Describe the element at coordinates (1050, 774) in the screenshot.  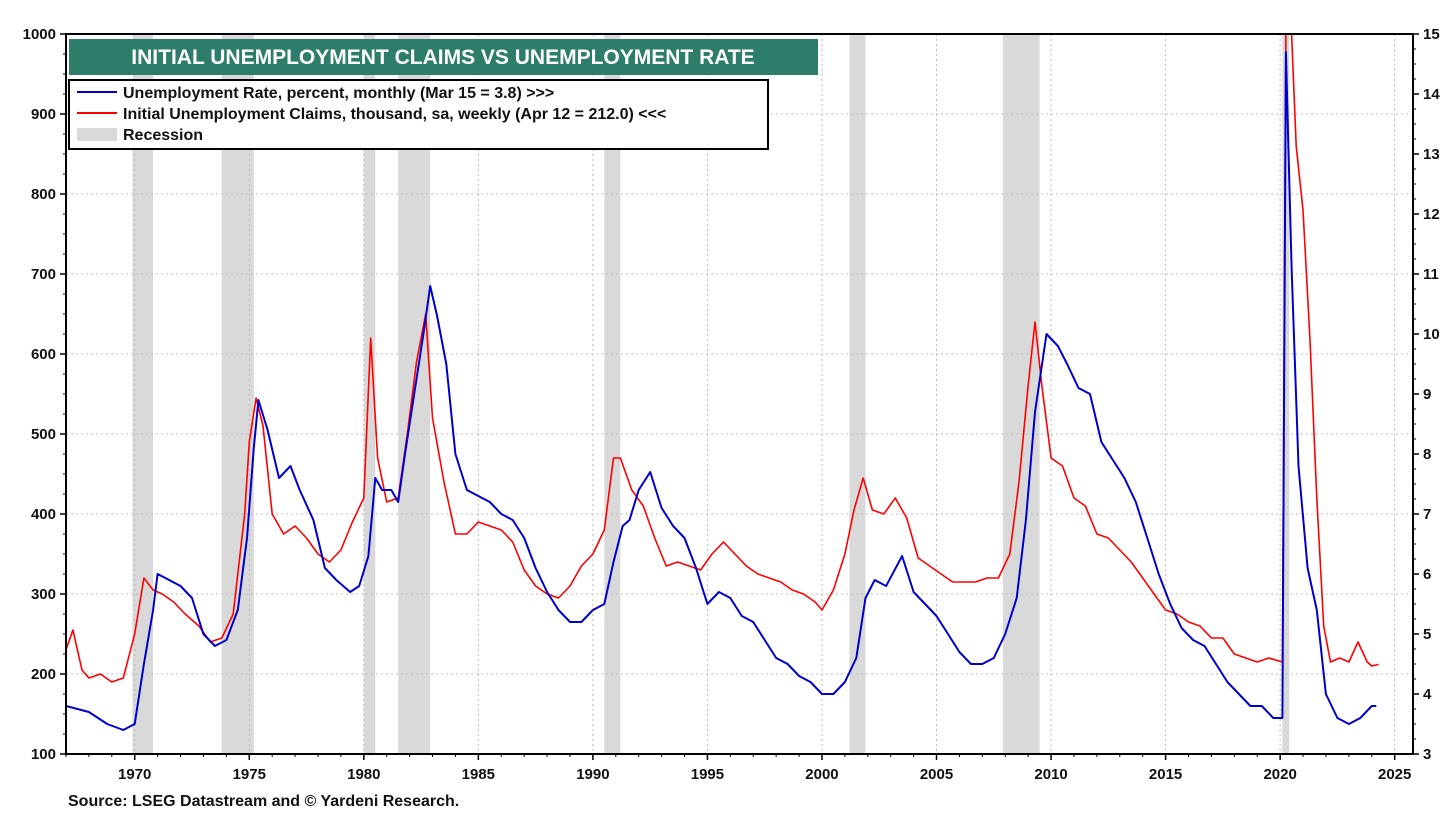
I see `x-axis-tick-label: 2010` at that location.